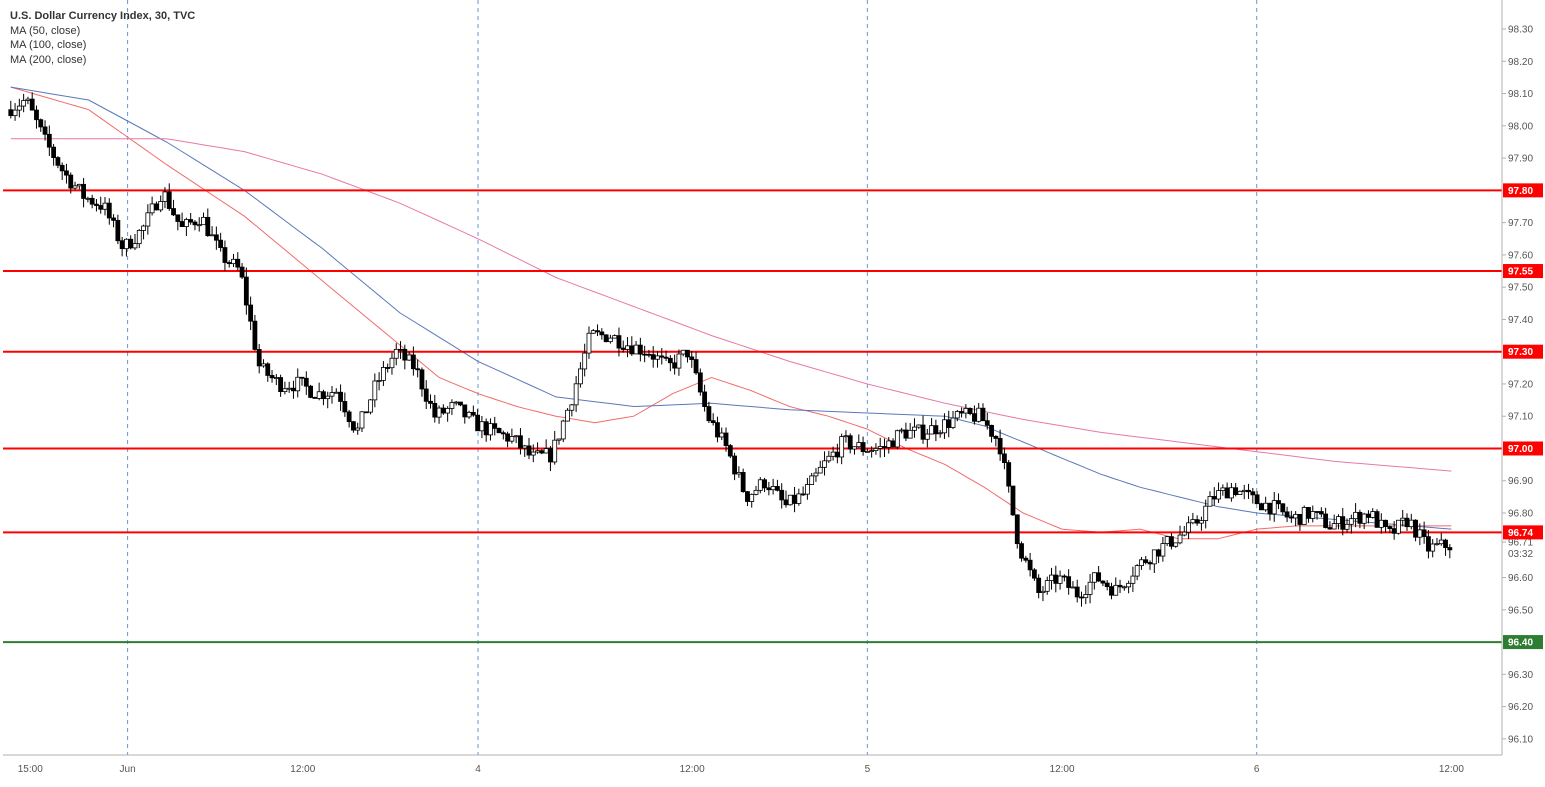 This screenshot has height=787, width=1545. I want to click on y-tick-label: 96.20, so click(1520, 707).